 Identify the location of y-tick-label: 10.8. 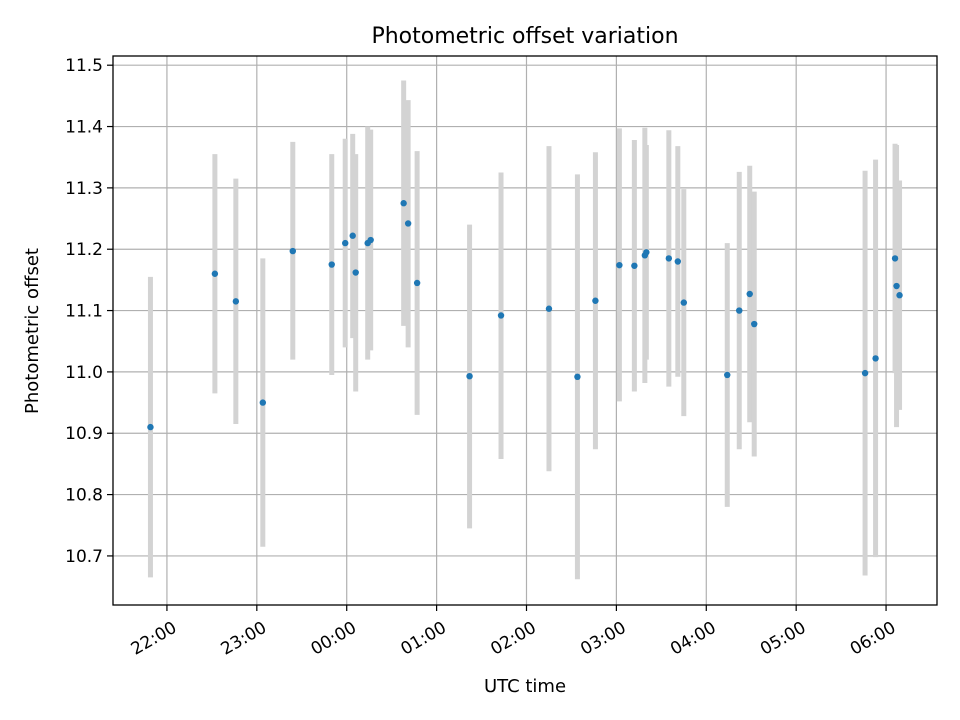
(84, 496).